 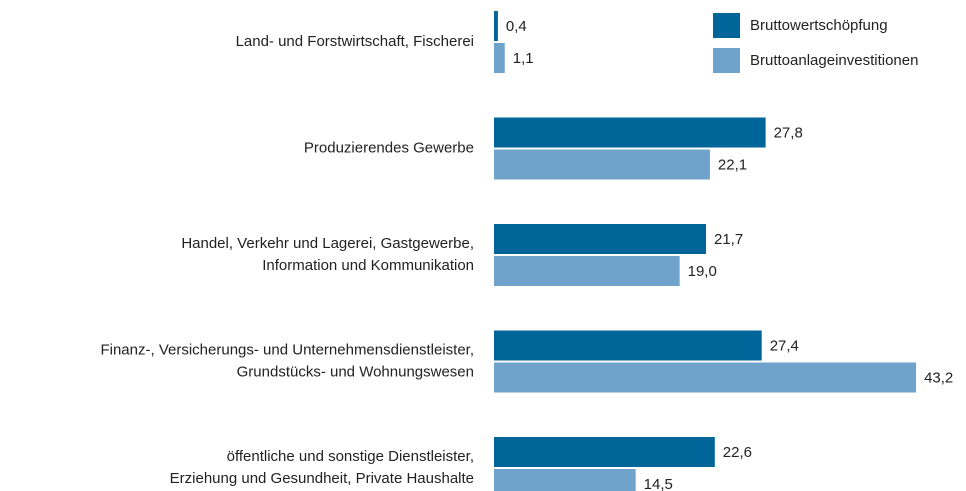 What do you see at coordinates (728, 239) in the screenshot?
I see `value-label: 21,7` at bounding box center [728, 239].